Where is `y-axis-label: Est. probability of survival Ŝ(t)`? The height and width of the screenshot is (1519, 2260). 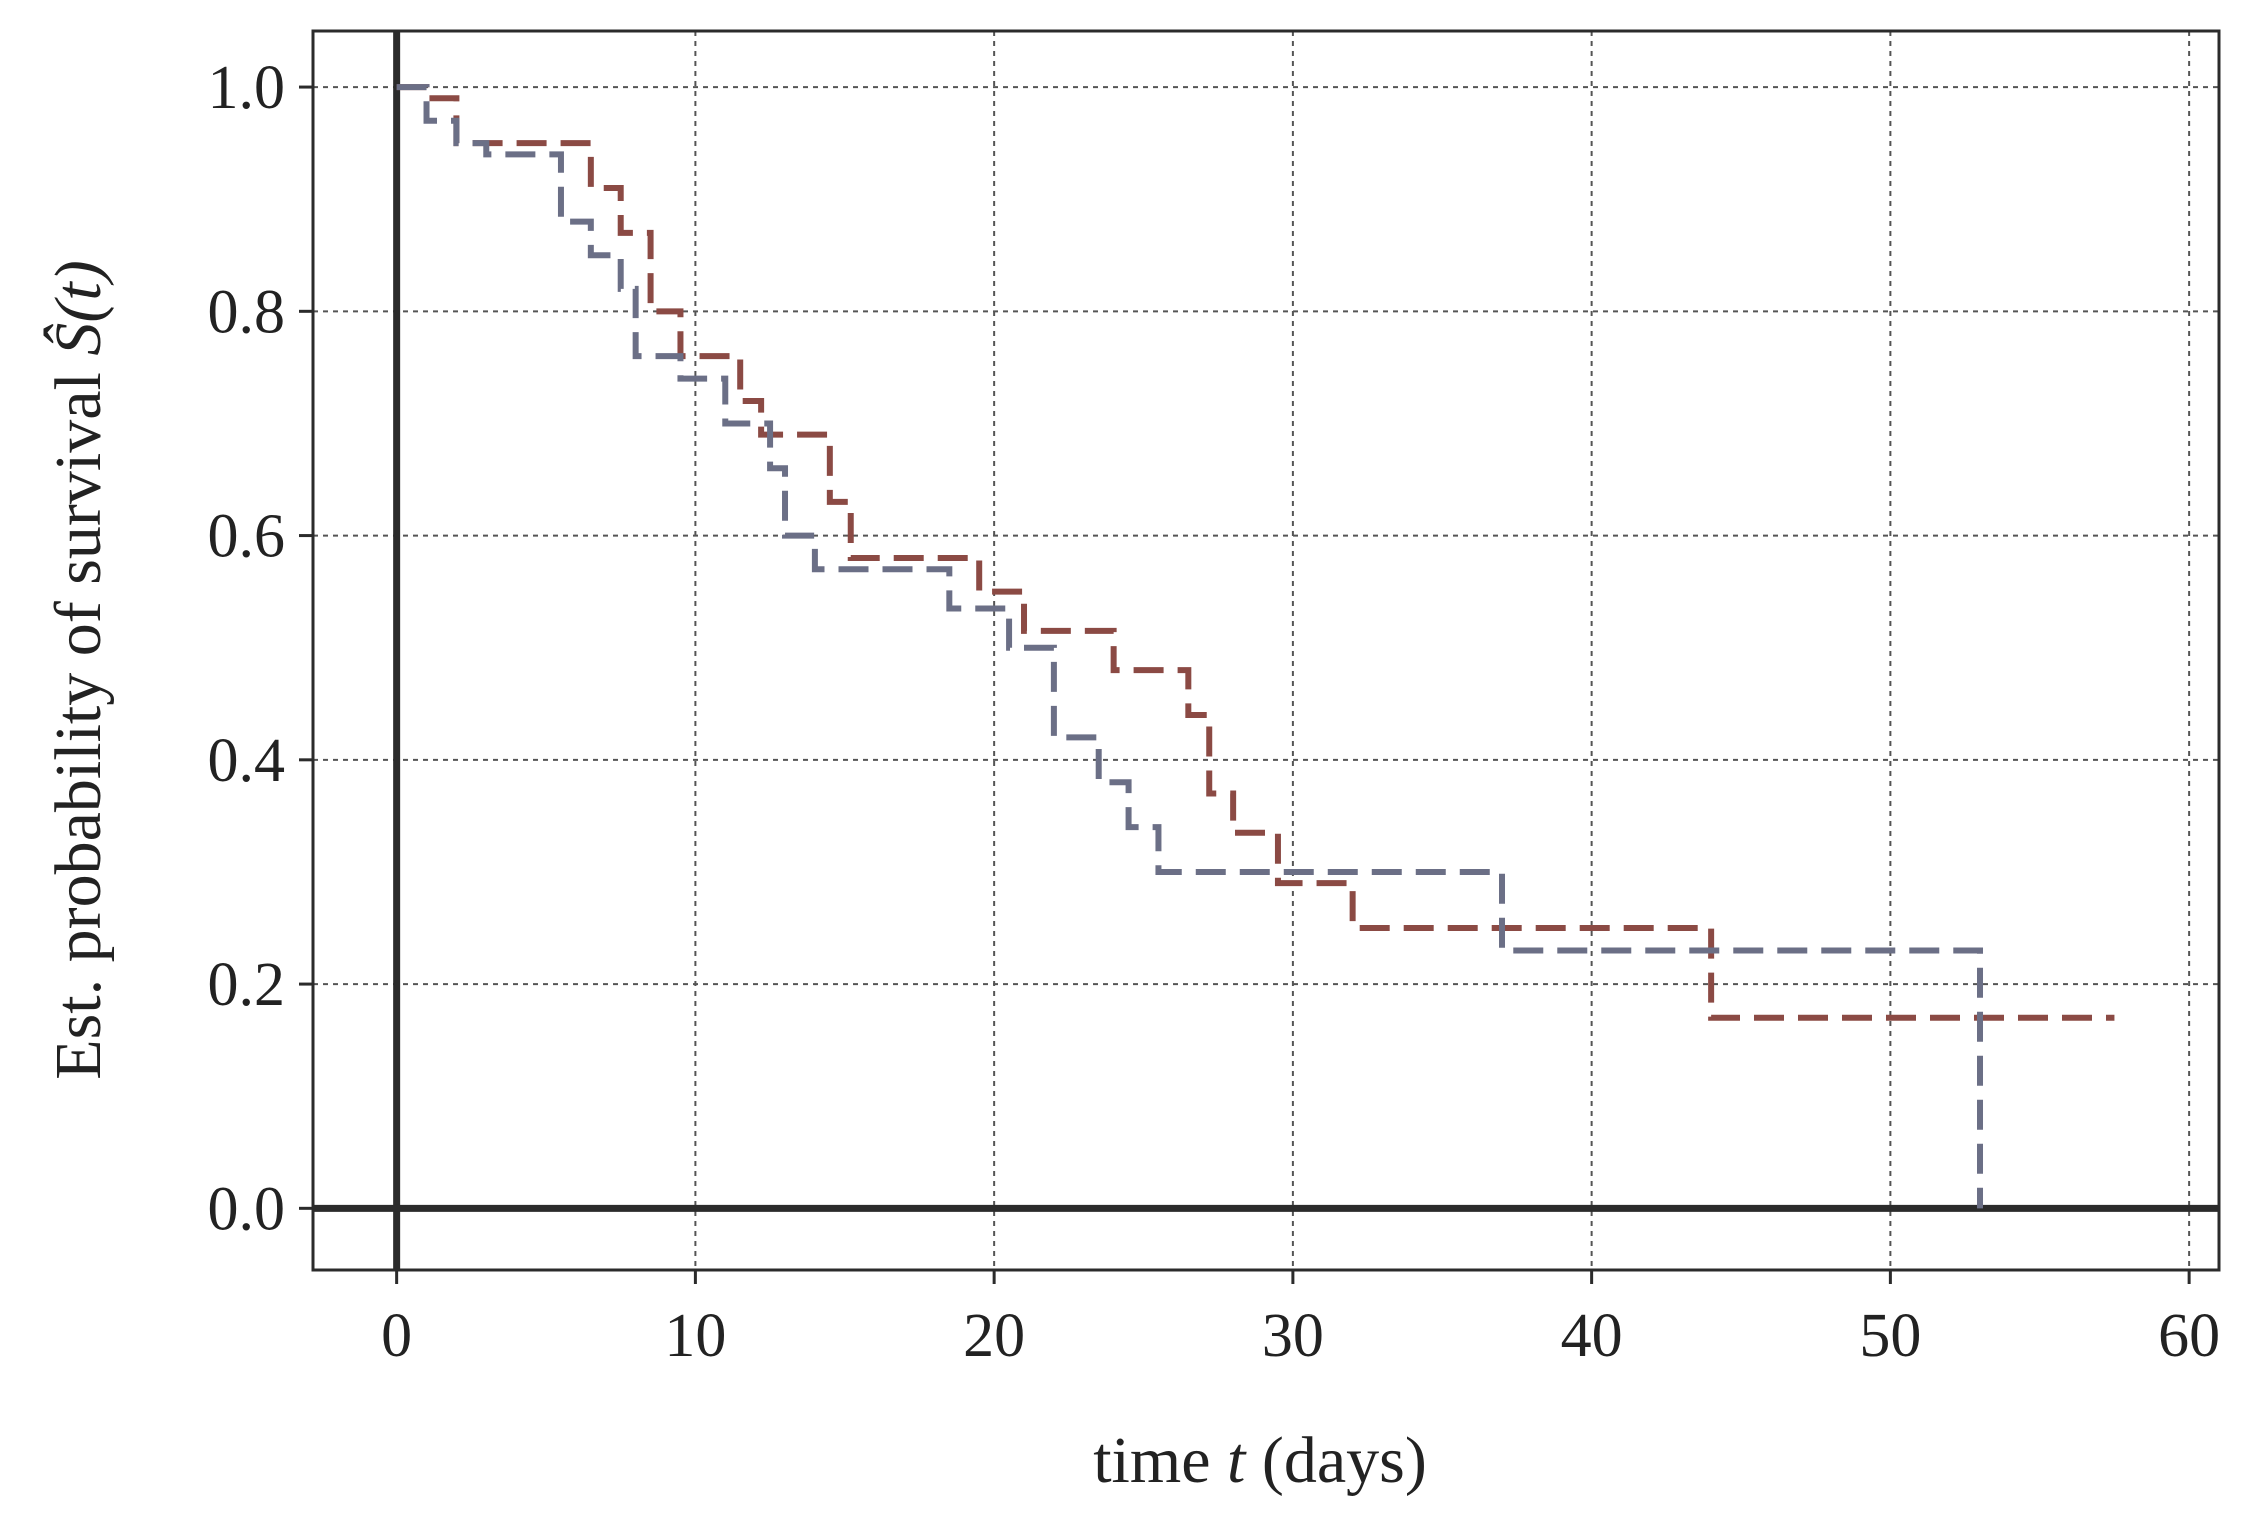
y-axis-label: Est. probability of survival Ŝ(t) is located at coordinates (78, 669).